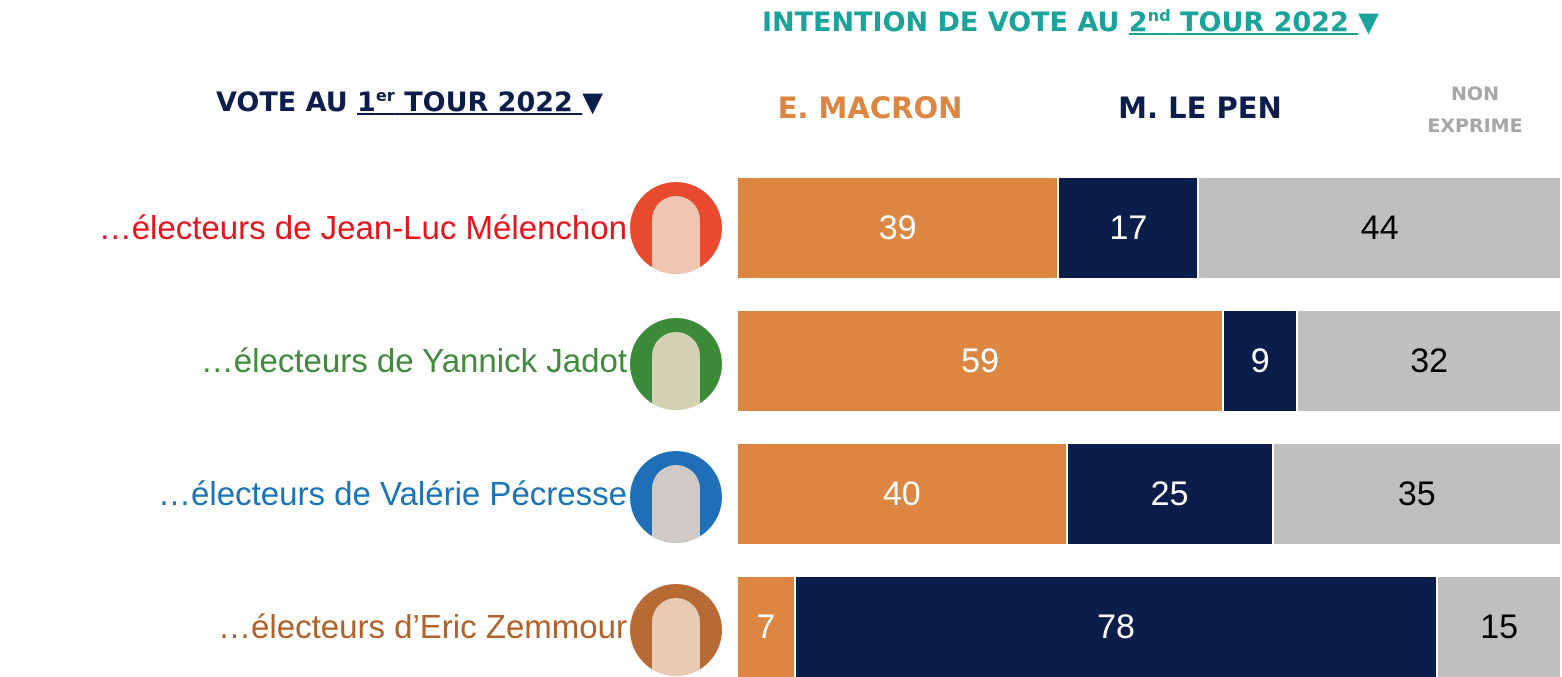 This screenshot has height=677, width=1562. I want to click on bar-segment: 39, so click(899, 228).